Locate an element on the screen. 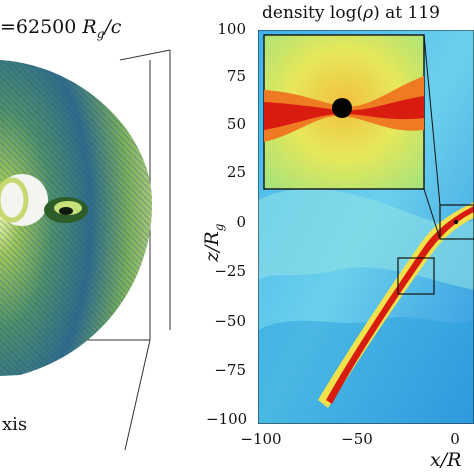  black-hole-marker-small is located at coordinates (456, 222).